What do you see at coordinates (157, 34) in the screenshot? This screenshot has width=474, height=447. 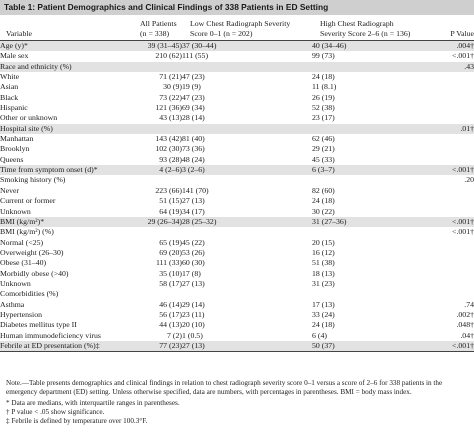 I see `header-all-count: (n = 338)` at bounding box center [157, 34].